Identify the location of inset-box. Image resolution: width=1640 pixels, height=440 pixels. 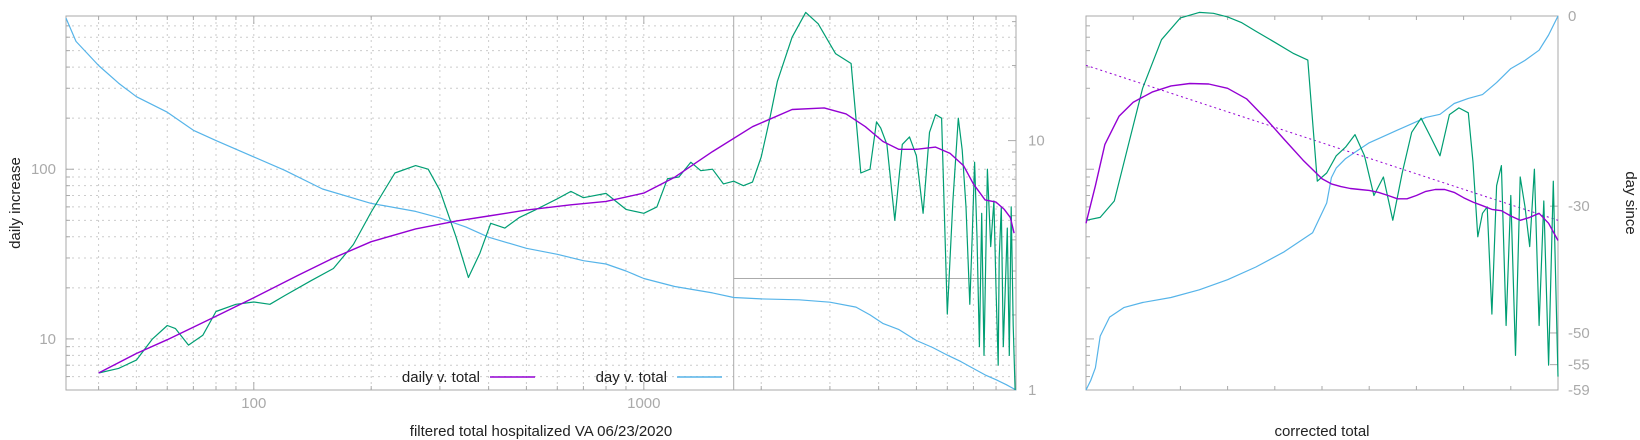
(875, 334).